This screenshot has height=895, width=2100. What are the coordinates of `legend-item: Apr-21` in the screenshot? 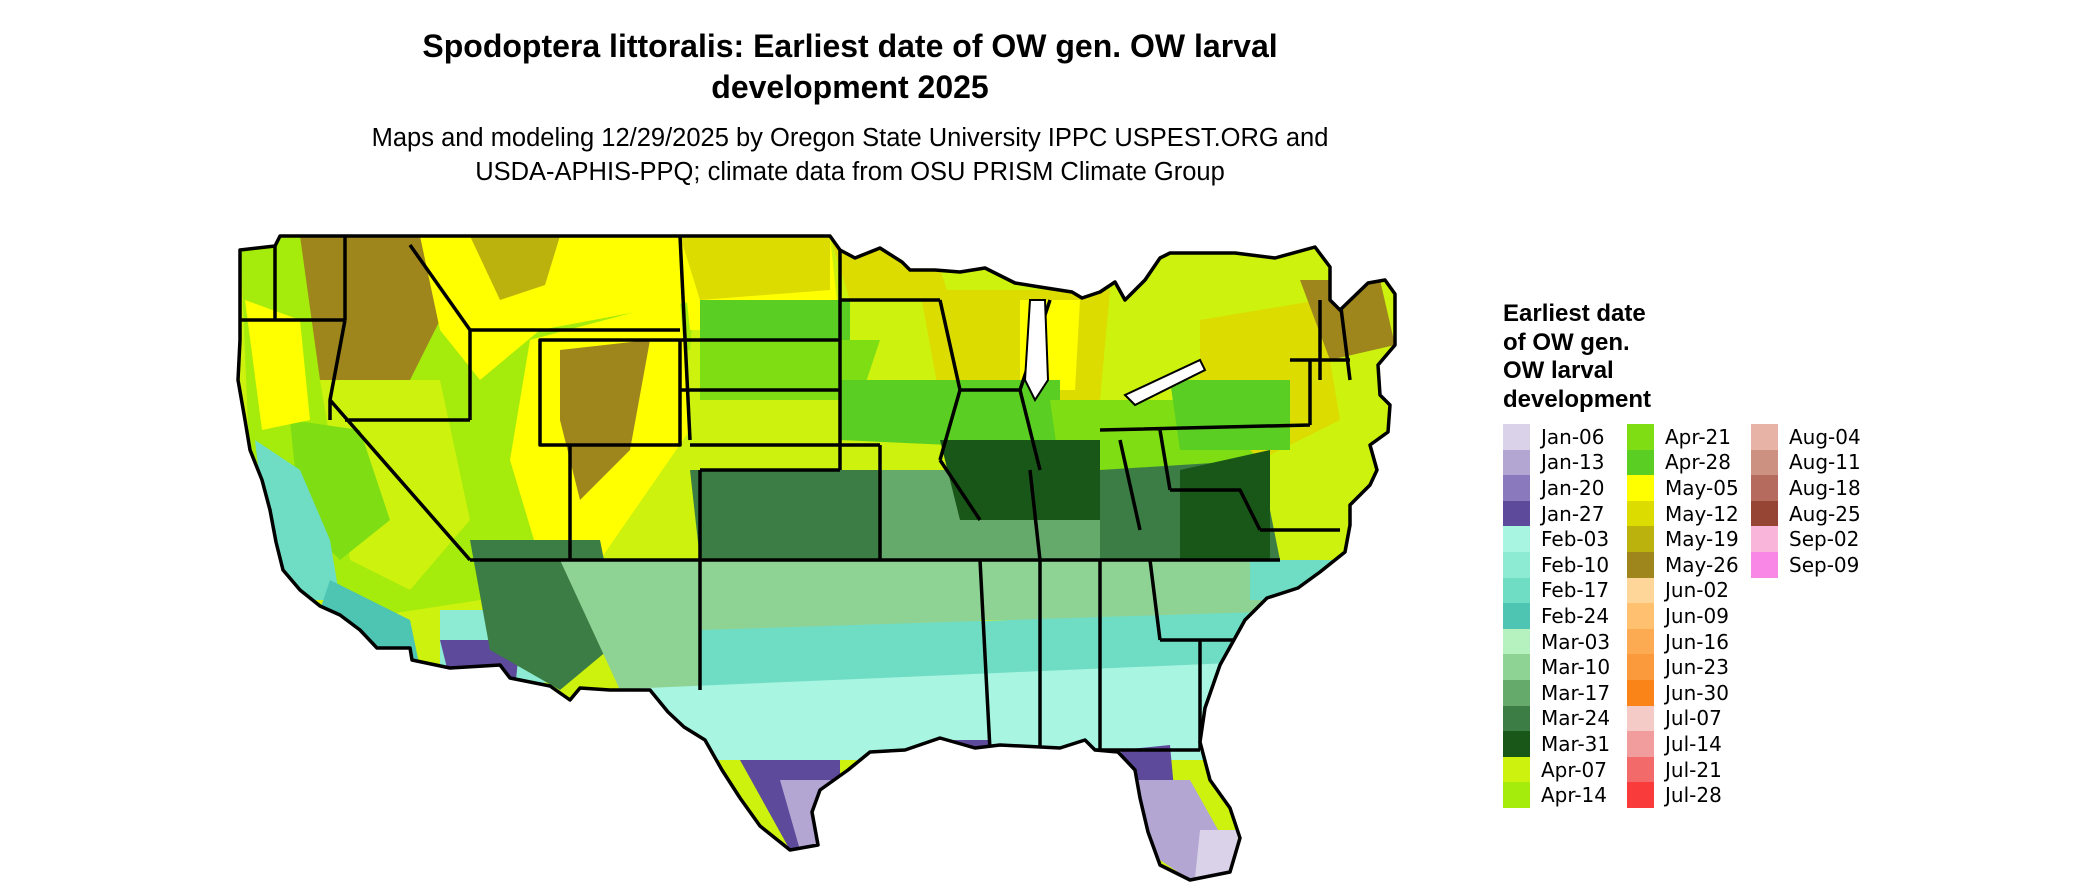 It's located at (1689, 437).